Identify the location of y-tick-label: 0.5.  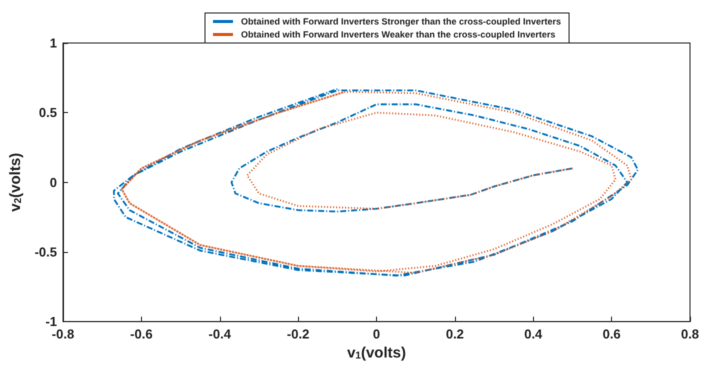
(47, 112).